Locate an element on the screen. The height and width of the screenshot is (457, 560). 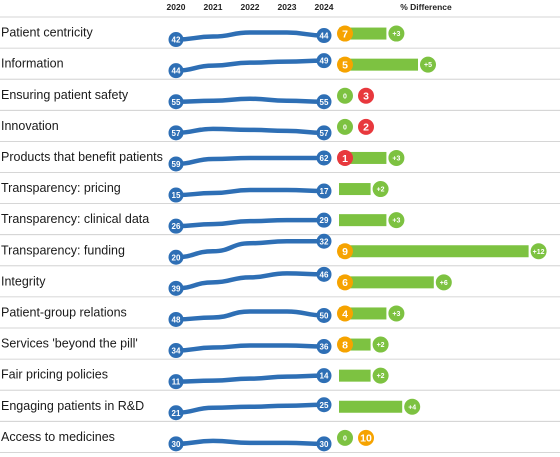
rank-label: 6 is located at coordinates (345, 283).